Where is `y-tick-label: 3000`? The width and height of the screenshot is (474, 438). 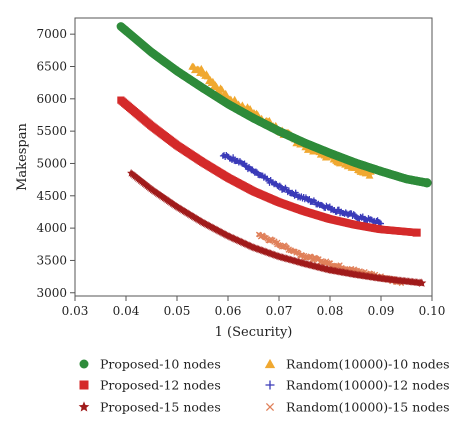 y-tick-label: 3000 is located at coordinates (51, 293).